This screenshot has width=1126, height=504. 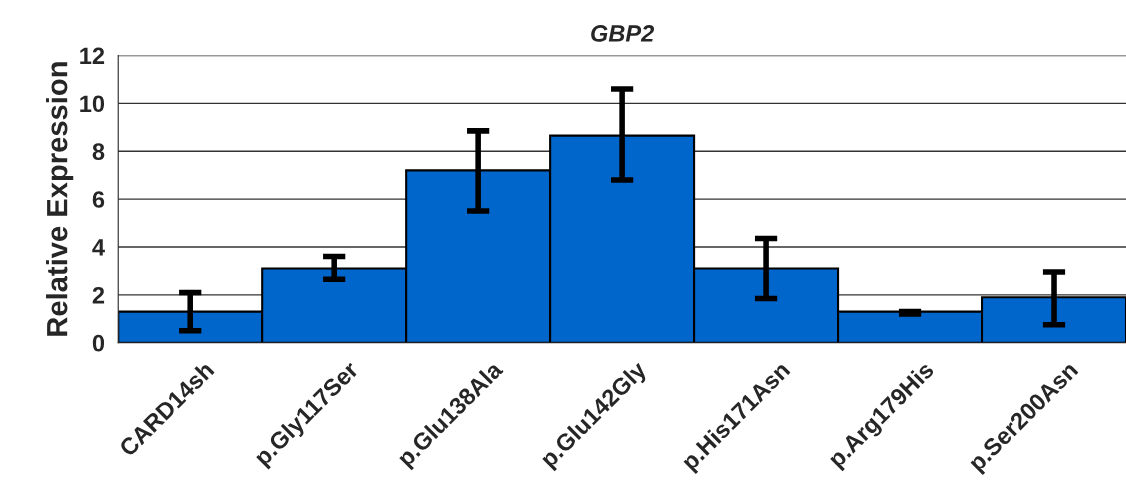 What do you see at coordinates (98, 199) in the screenshot?
I see `y-tick-label: 6` at bounding box center [98, 199].